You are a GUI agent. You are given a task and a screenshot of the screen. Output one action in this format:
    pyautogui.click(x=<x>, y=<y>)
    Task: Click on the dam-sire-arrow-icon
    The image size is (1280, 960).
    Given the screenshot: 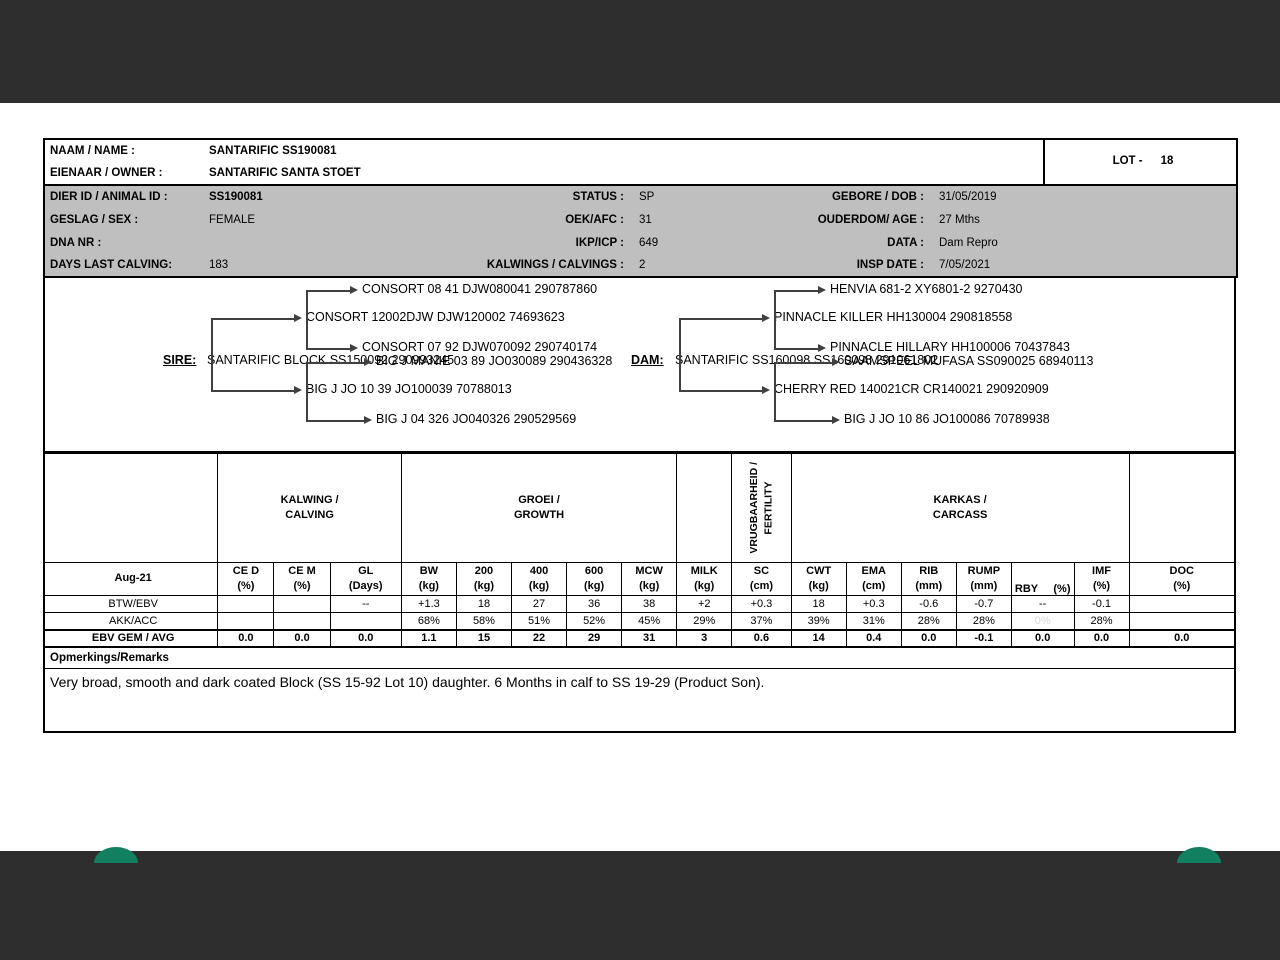 What is the action you would take?
    pyautogui.click(x=766, y=318)
    